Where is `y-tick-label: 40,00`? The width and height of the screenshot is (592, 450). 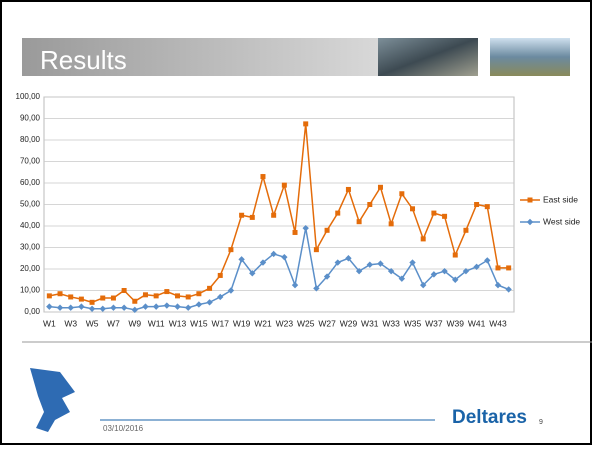 y-tick-label: 40,00 is located at coordinates (30, 225).